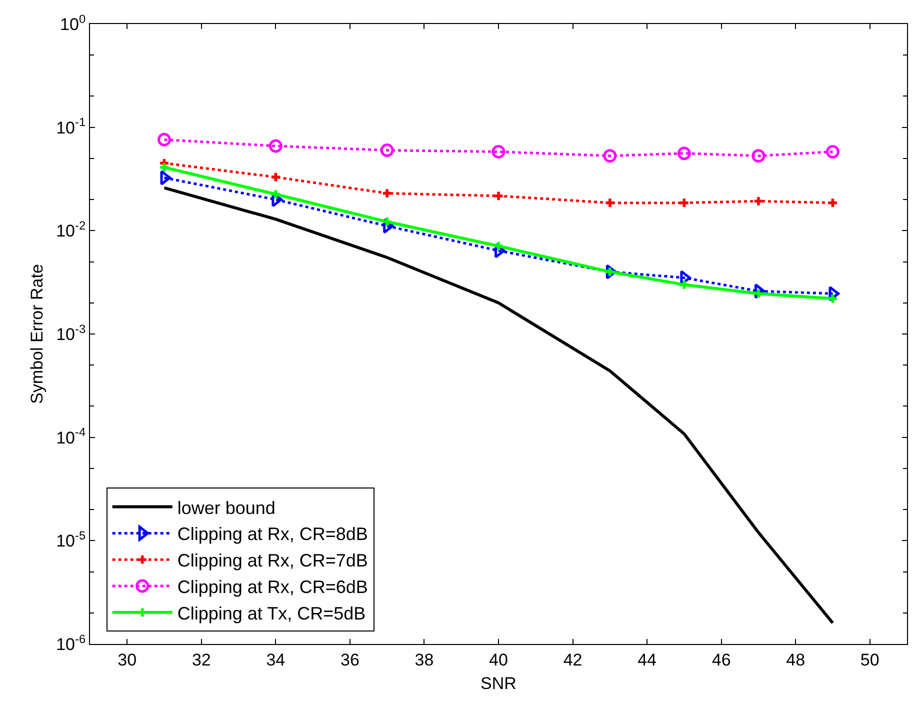 Image resolution: width=919 pixels, height=706 pixels. What do you see at coordinates (226, 508) in the screenshot?
I see `legend-label: lower bound` at bounding box center [226, 508].